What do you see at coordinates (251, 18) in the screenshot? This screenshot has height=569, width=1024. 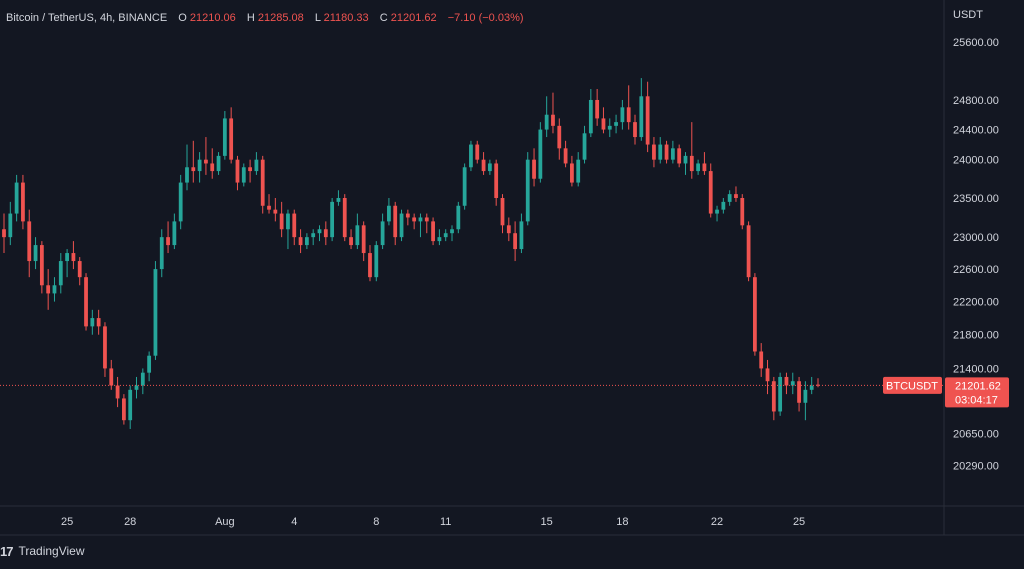 I see `legend-high-label: H` at bounding box center [251, 18].